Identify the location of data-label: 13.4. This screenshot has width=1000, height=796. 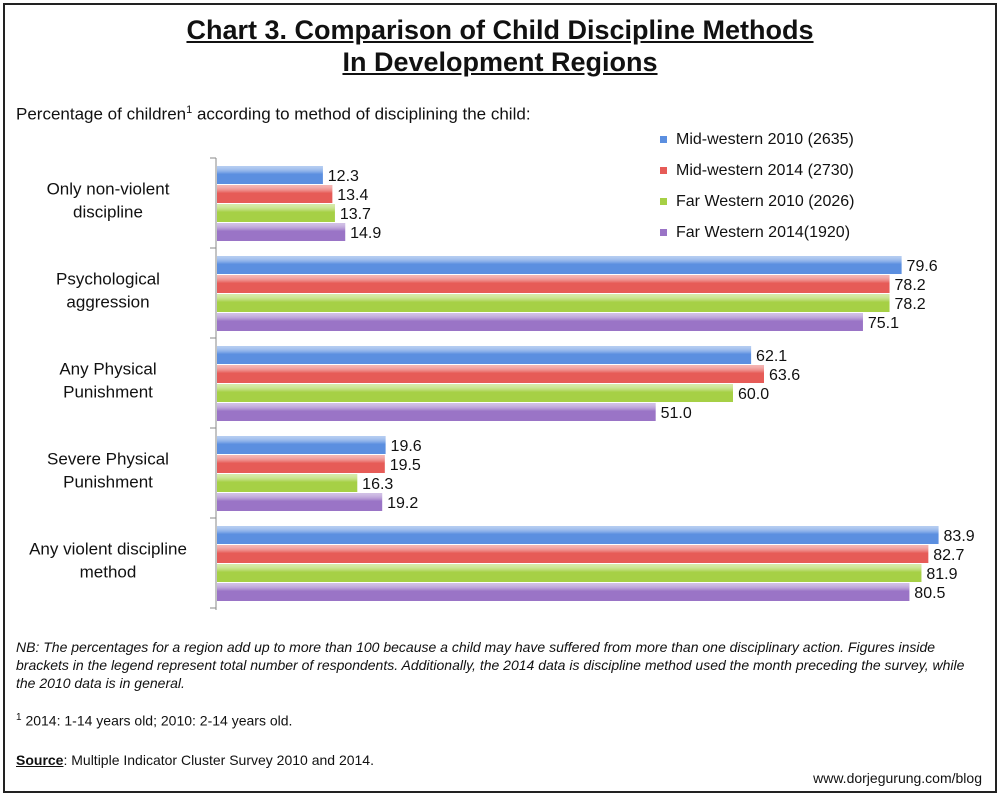
(352, 195).